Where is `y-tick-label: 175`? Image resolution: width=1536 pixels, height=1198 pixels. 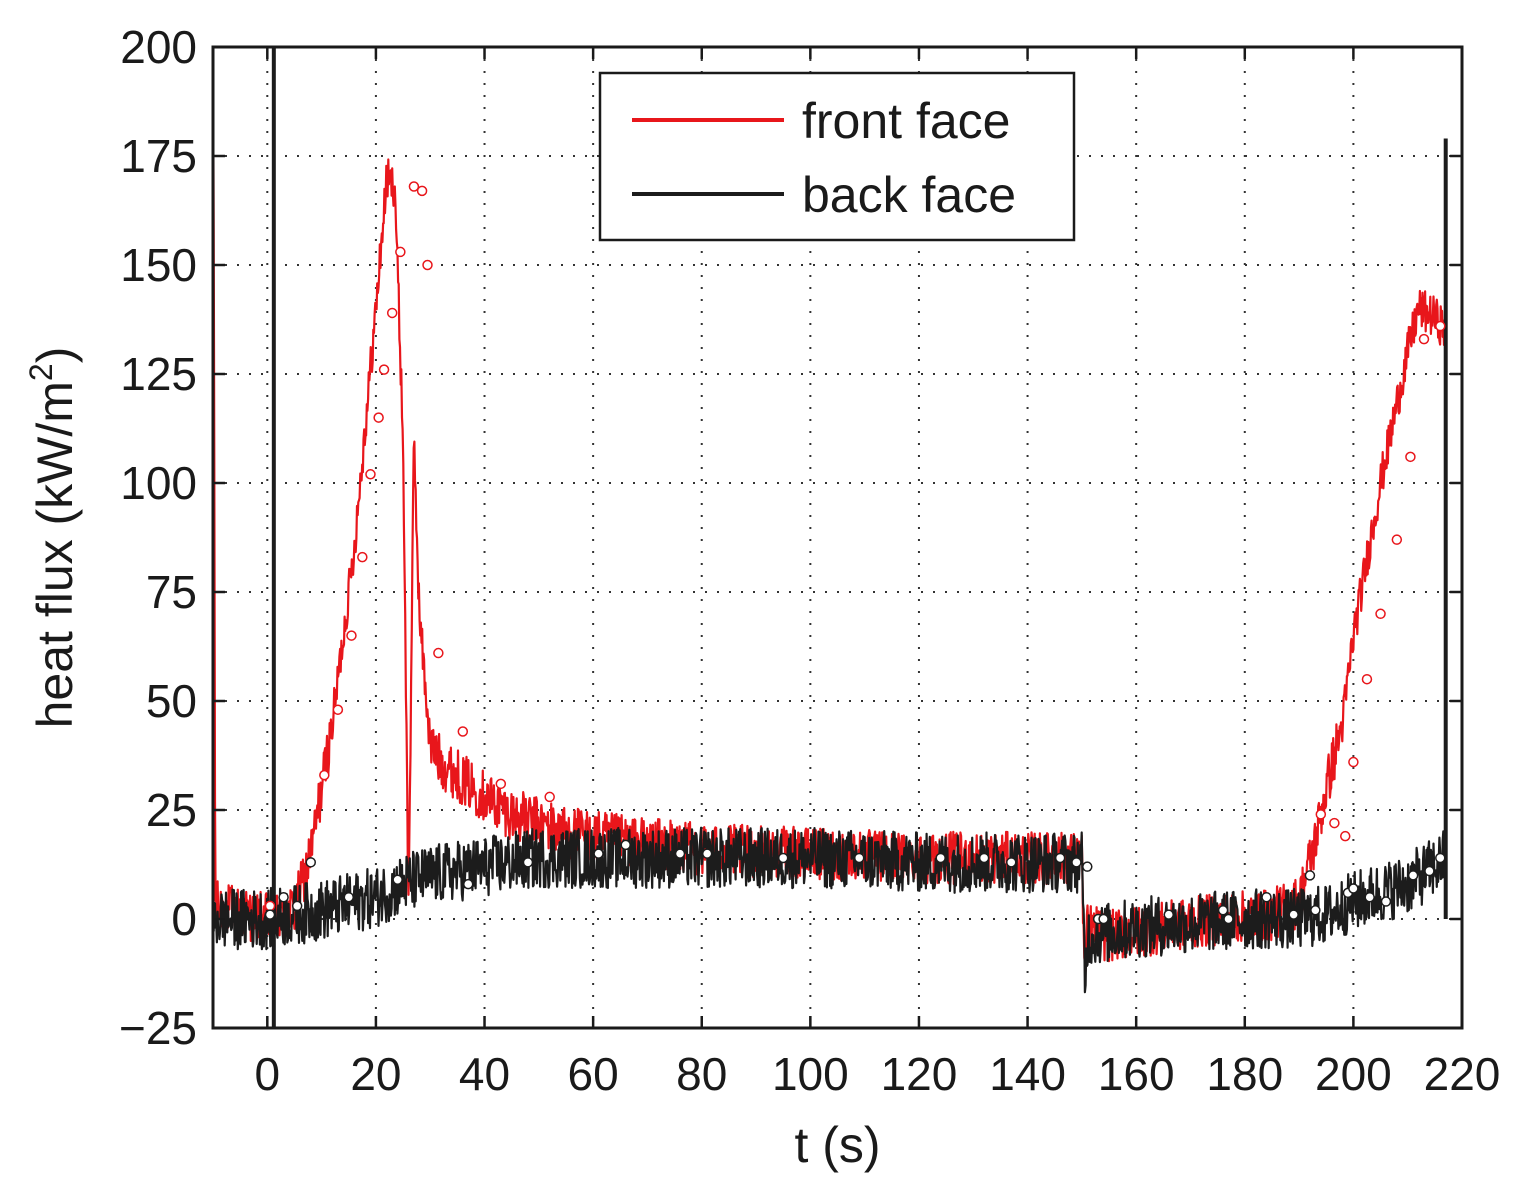
y-tick-label: 175 is located at coordinates (158, 156).